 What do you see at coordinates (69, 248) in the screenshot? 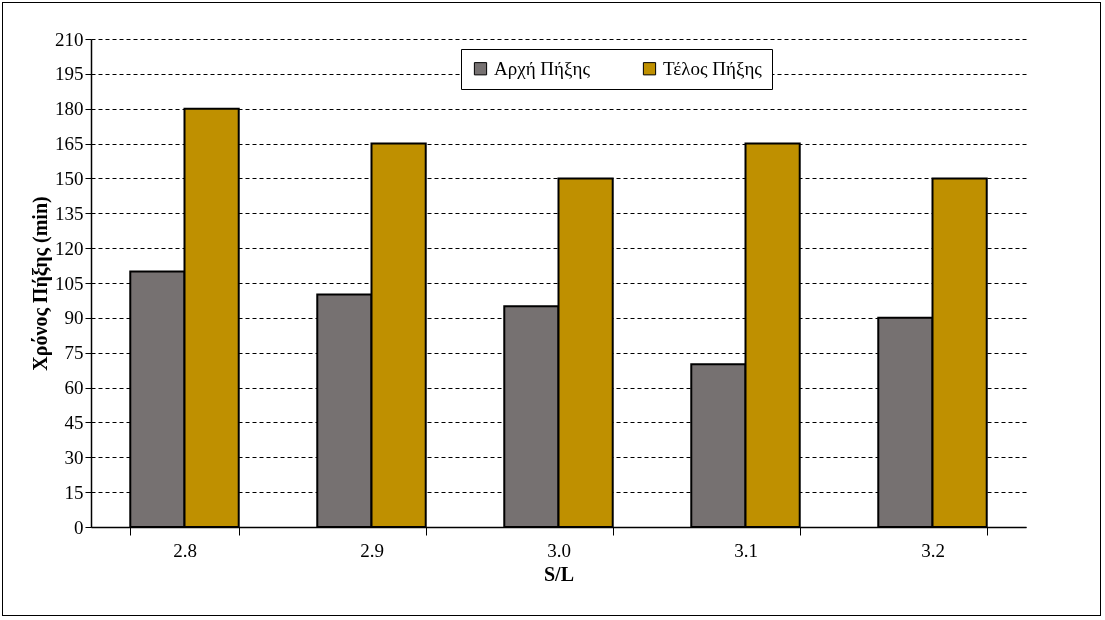
I see `y-tick-label: 120` at bounding box center [69, 248].